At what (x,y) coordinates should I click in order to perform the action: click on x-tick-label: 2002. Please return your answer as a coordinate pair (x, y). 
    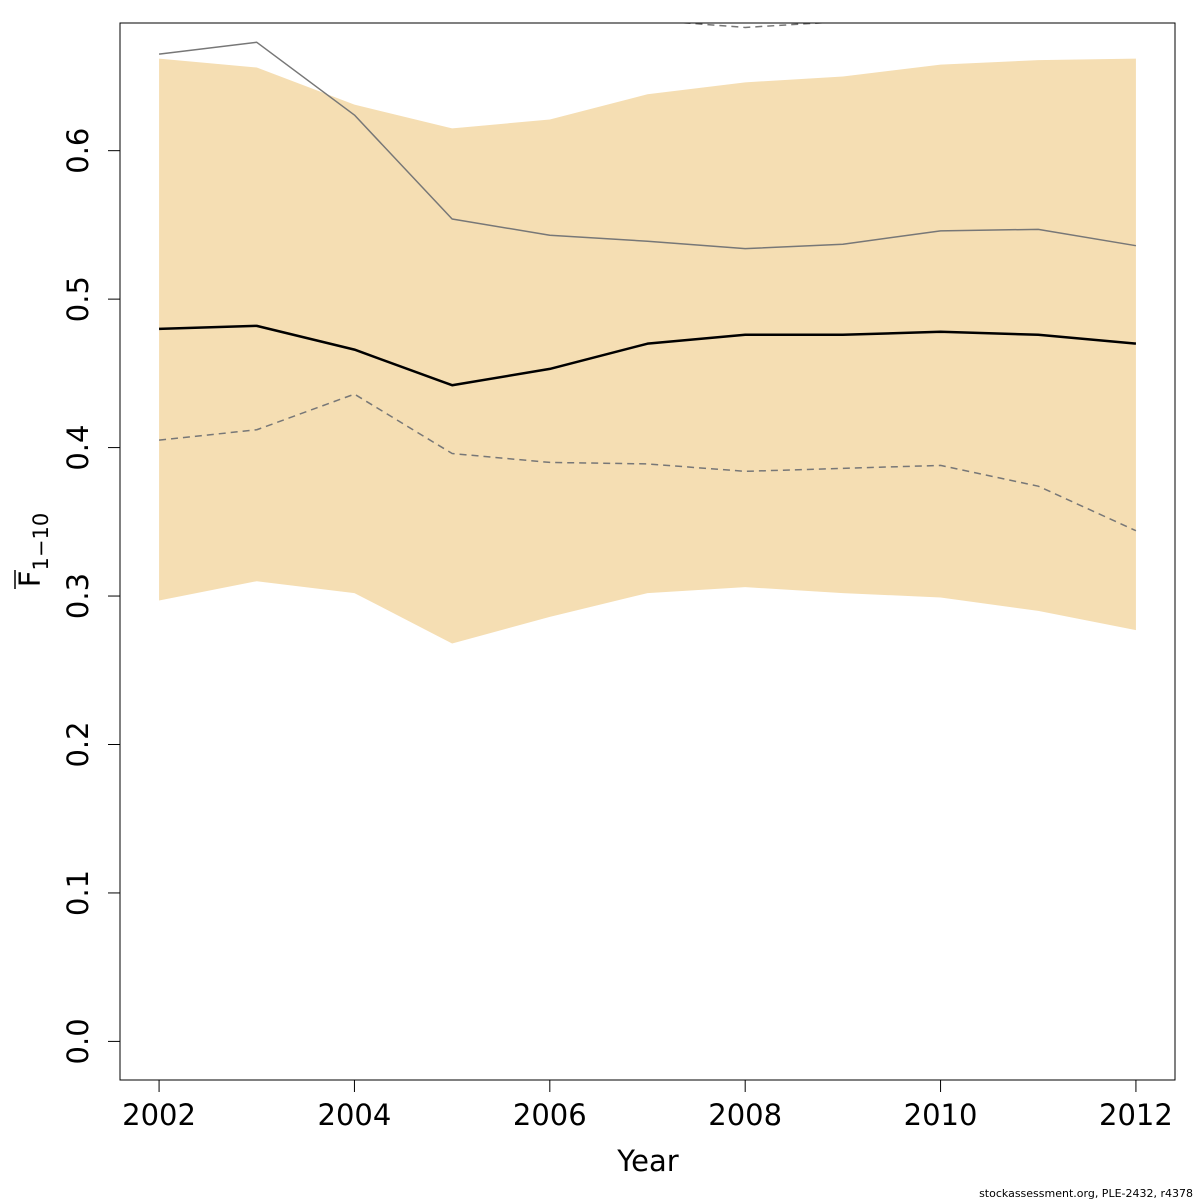
    Looking at the image, I should click on (159, 1115).